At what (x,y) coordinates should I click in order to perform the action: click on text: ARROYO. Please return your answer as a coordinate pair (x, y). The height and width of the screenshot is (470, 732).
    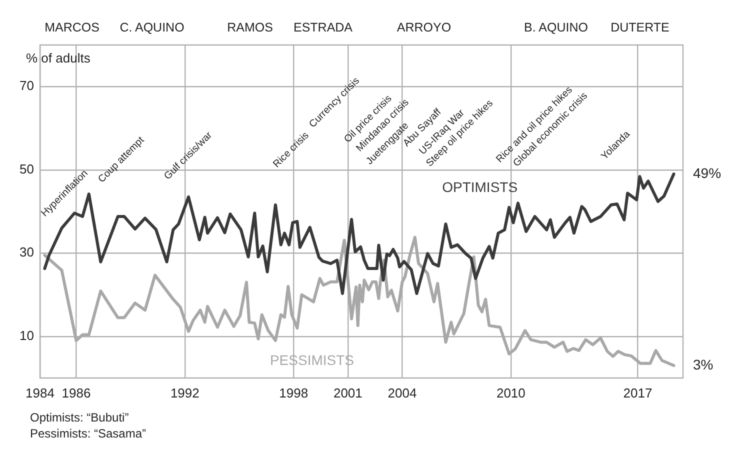
    Looking at the image, I should click on (424, 27).